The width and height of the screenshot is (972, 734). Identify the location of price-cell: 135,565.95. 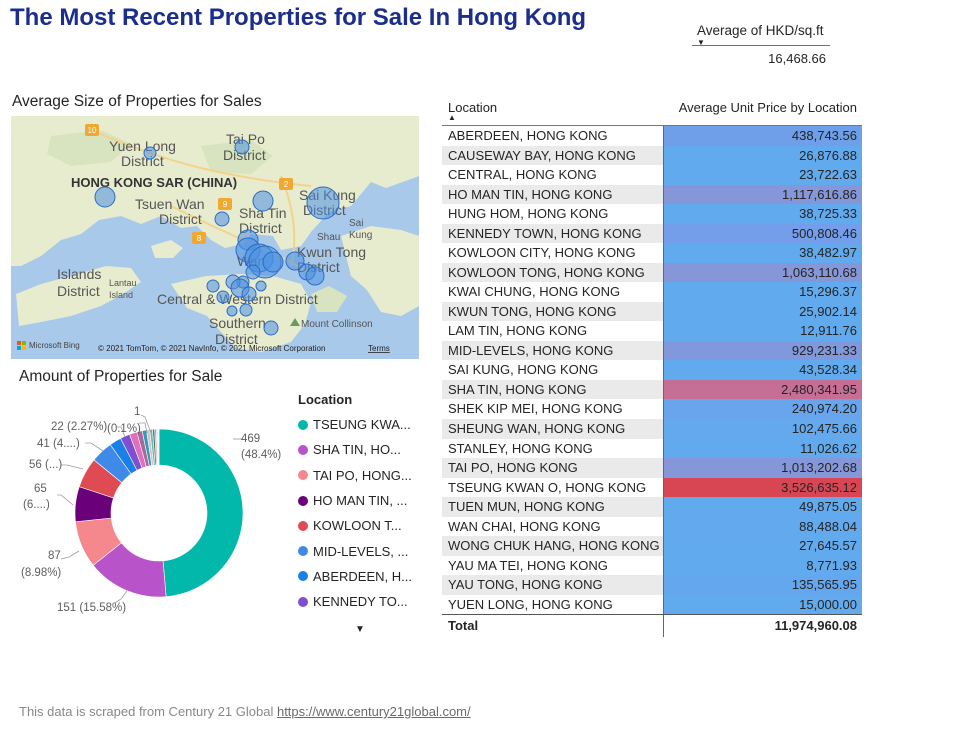
(763, 585).